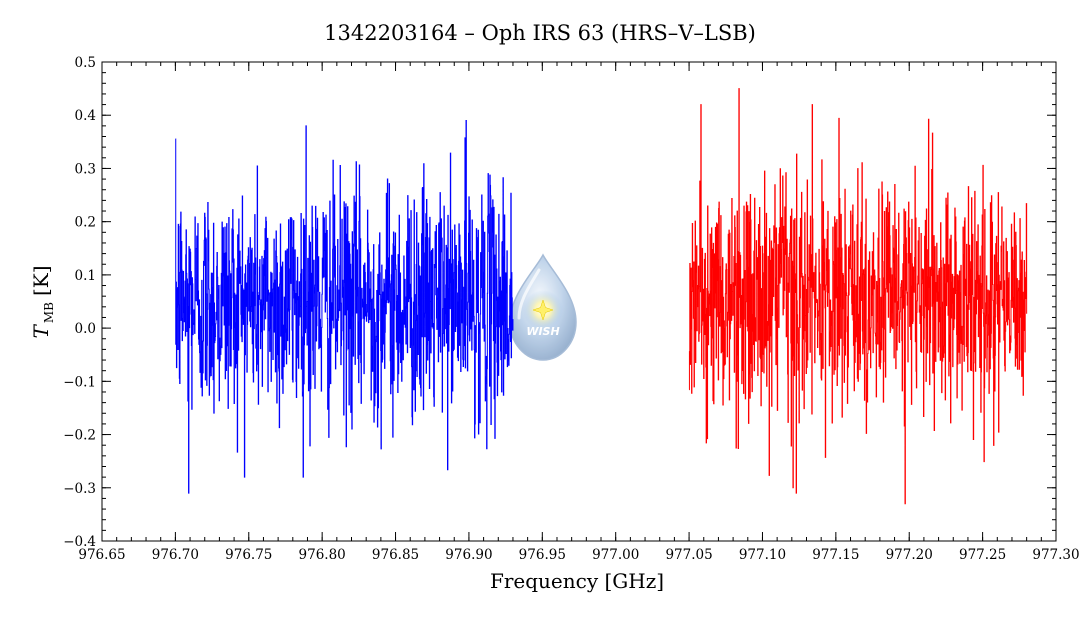  What do you see at coordinates (762, 555) in the screenshot?
I see `x-tick-label: 977.10` at bounding box center [762, 555].